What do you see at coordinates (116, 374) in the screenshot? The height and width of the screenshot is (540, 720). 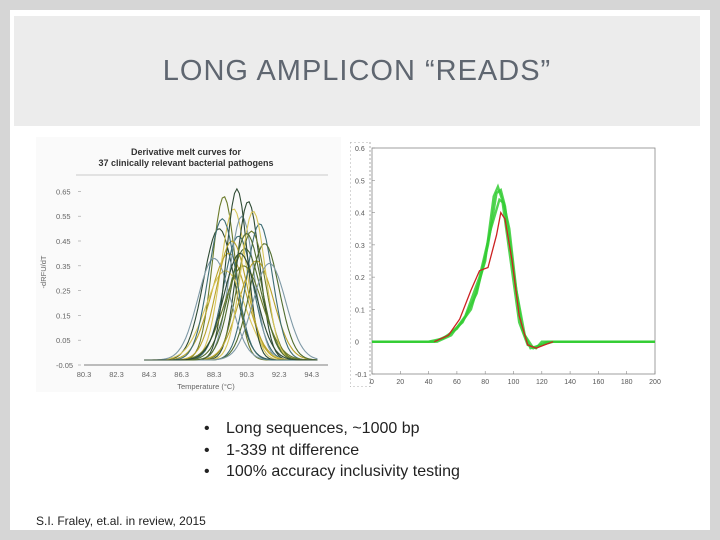 I see `x-tick-label: 82.3` at bounding box center [116, 374].